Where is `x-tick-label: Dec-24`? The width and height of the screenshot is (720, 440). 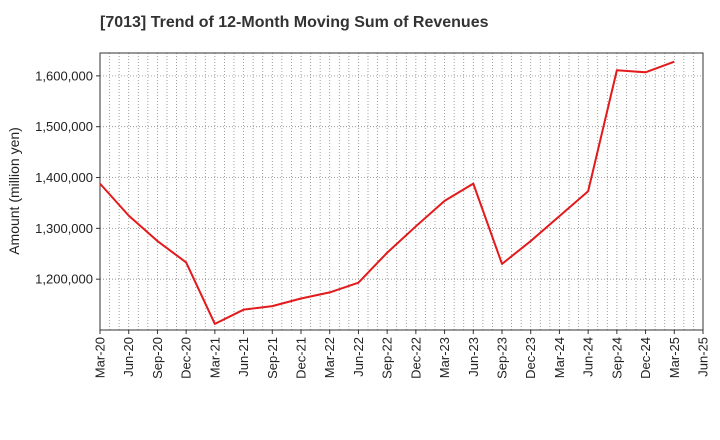
x-tick-label: Dec-24 is located at coordinates (645, 358).